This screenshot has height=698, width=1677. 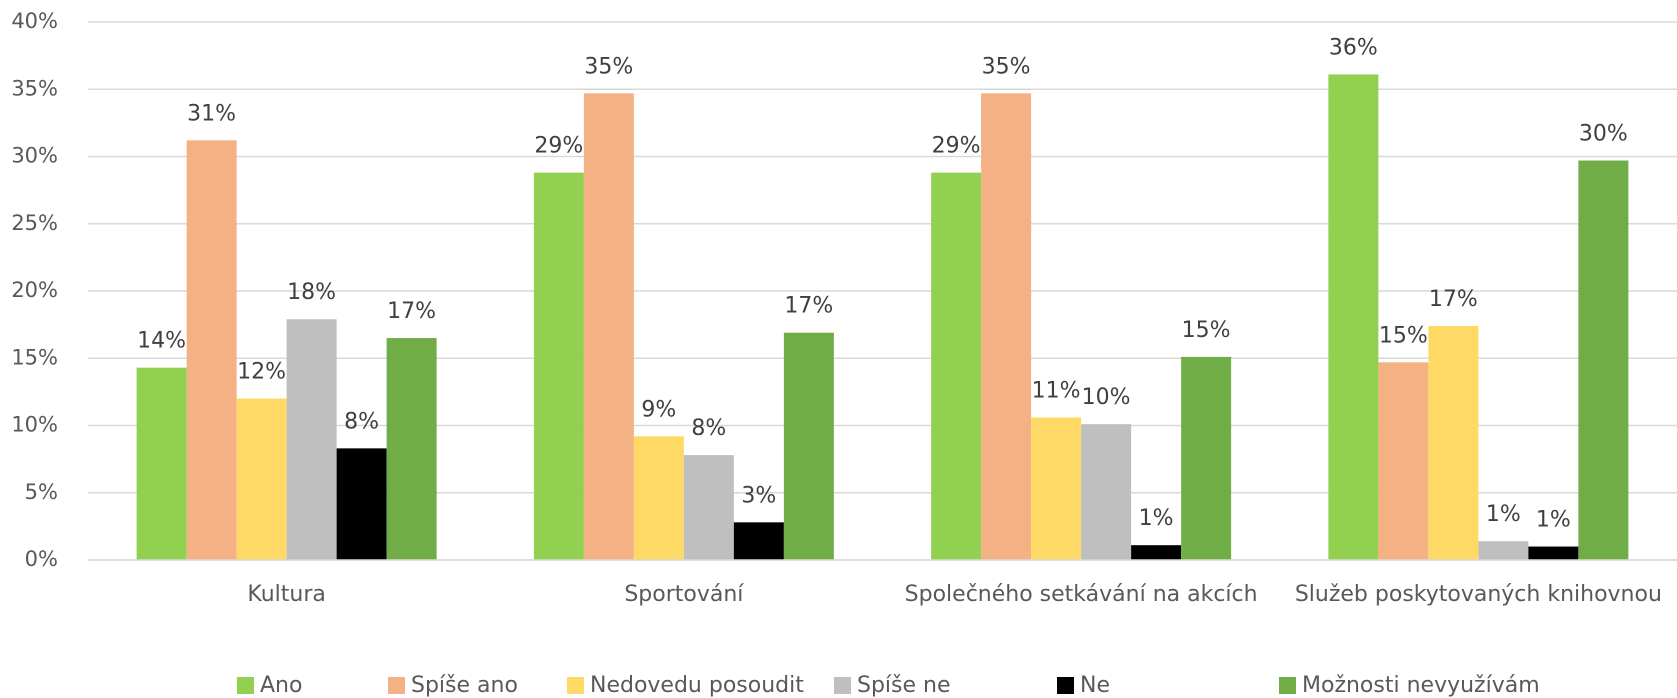 I want to click on legend-label: Spíše ne, so click(x=904, y=685).